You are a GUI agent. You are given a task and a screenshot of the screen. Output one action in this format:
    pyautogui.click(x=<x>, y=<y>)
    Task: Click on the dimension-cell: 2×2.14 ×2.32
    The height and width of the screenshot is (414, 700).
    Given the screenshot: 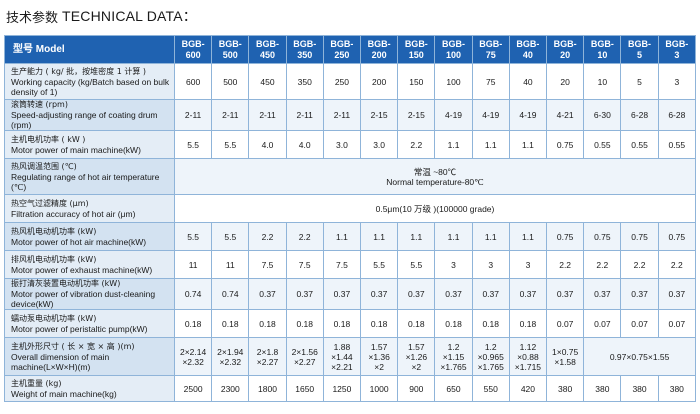 What is the action you would take?
    pyautogui.click(x=193, y=356)
    